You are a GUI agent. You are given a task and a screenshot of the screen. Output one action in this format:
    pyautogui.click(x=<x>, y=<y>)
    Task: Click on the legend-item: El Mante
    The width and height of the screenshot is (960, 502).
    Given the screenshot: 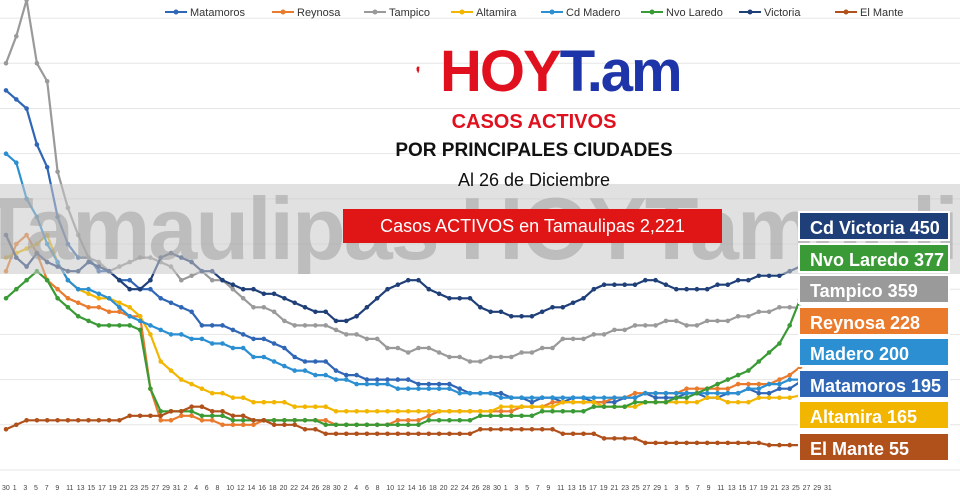 What is the action you would take?
    pyautogui.click(x=869, y=13)
    